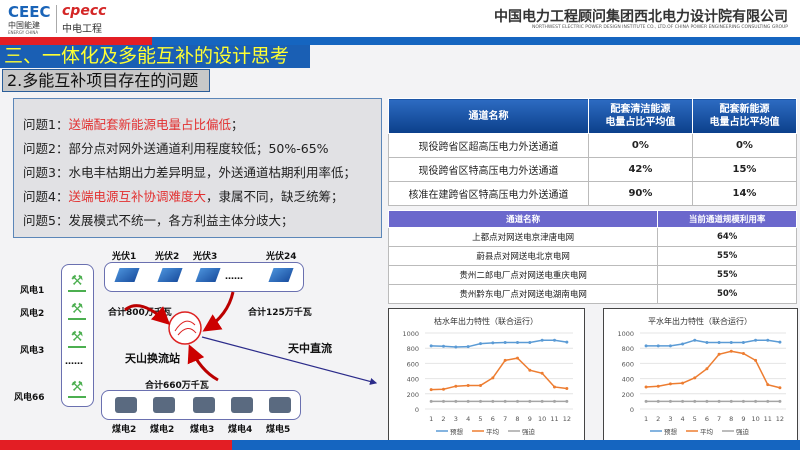 Image resolution: width=800 pixels, height=450 pixels. What do you see at coordinates (542, 419) in the screenshot?
I see `x-tick-label: 10` at bounding box center [542, 419].